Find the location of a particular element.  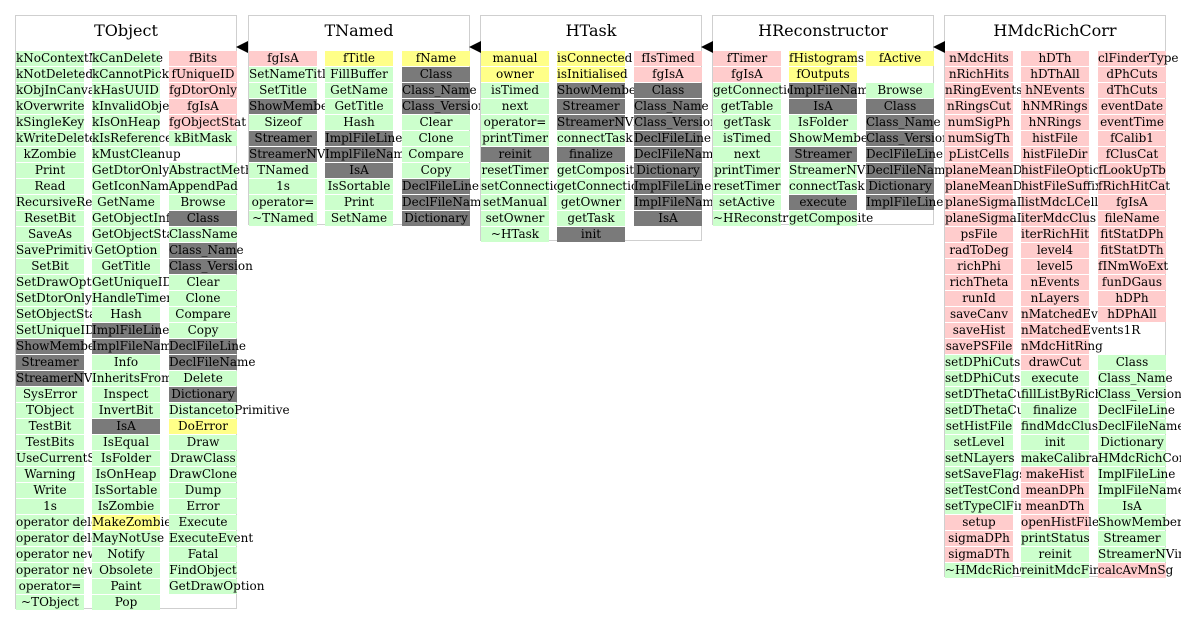

member-item: ~HMdcRichCorr is located at coordinates (996, 570).